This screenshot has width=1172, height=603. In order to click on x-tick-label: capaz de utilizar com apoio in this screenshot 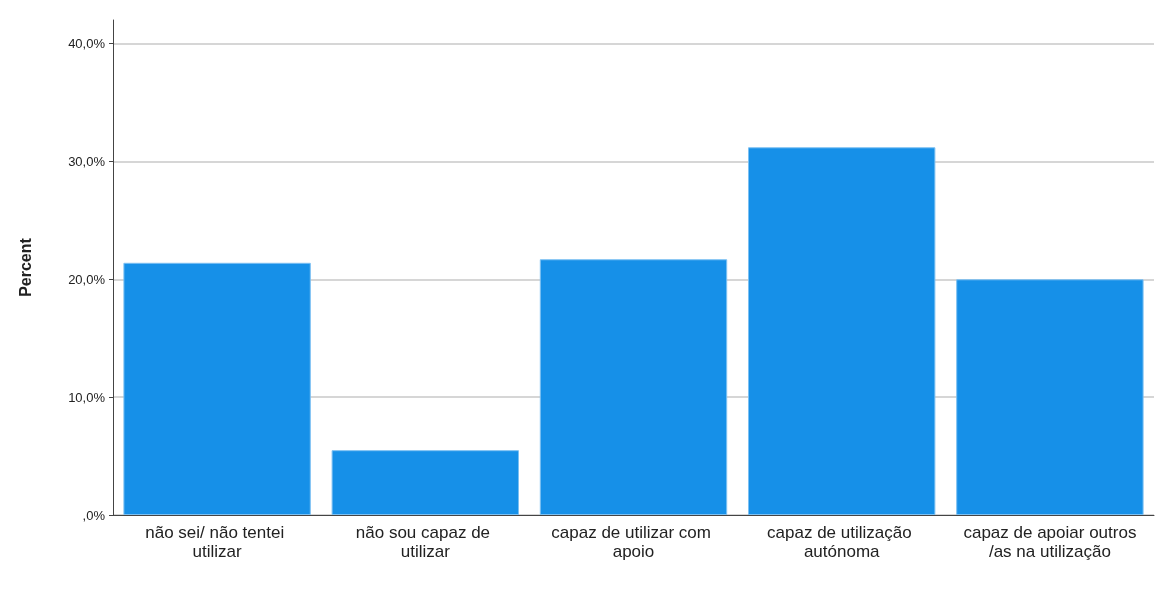, I will do `click(633, 542)`.